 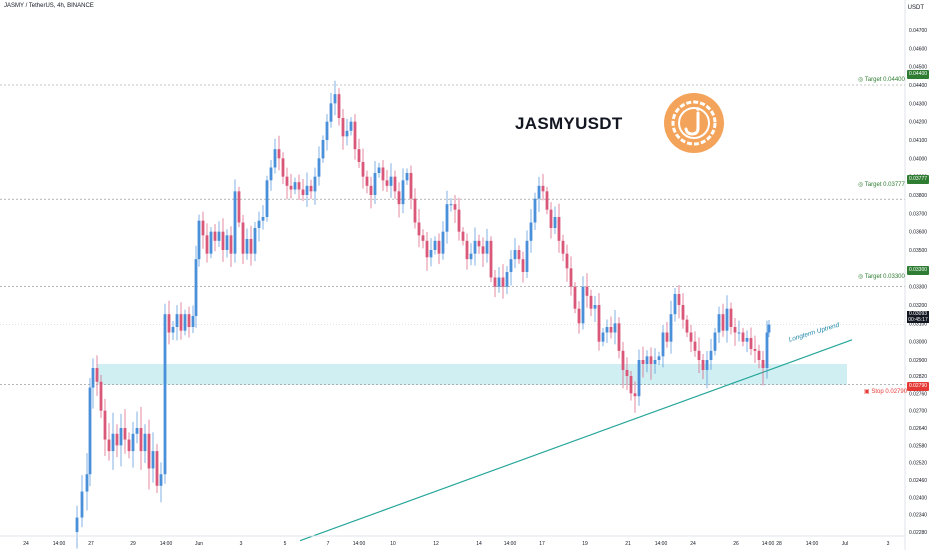 I want to click on price-tick: 0.02760, so click(x=918, y=394).